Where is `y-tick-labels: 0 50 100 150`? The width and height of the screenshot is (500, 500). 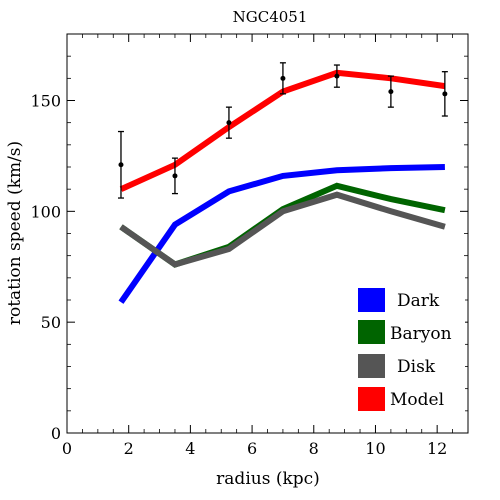
y-tick-labels: 0 50 100 150 is located at coordinates (45, 268).